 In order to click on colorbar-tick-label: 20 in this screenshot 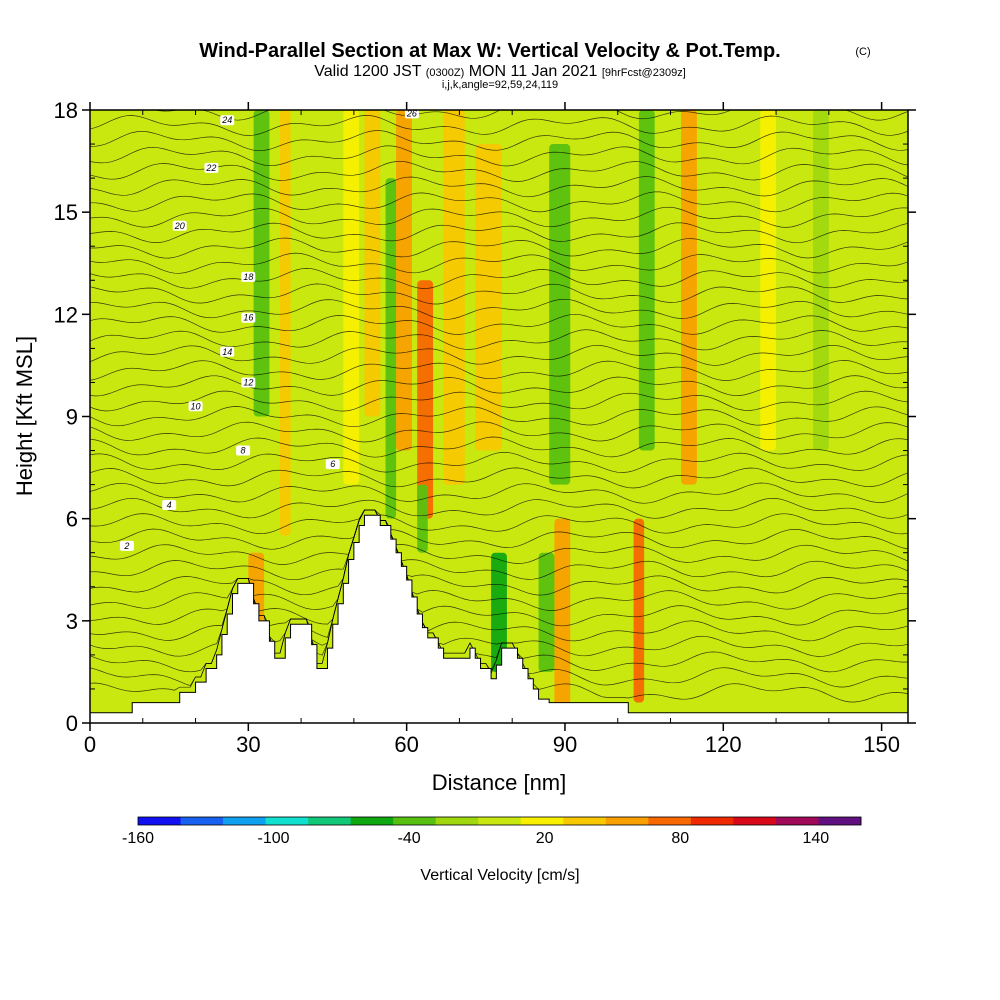, I will do `click(545, 838)`.